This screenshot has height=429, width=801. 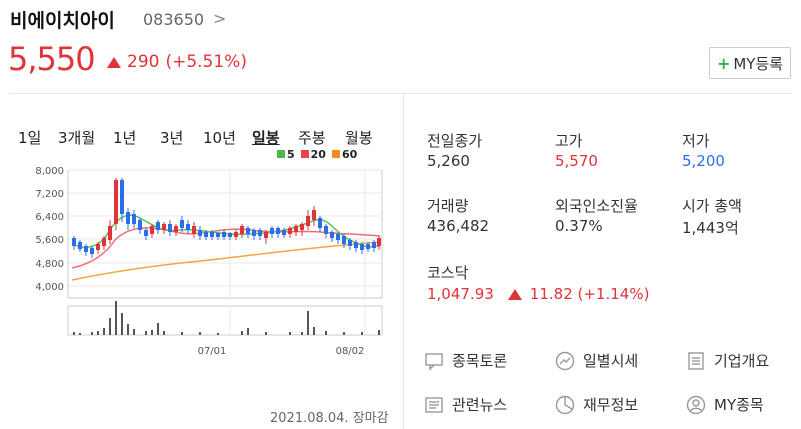 I want to click on stat-value-high: 5,570, so click(x=576, y=161).